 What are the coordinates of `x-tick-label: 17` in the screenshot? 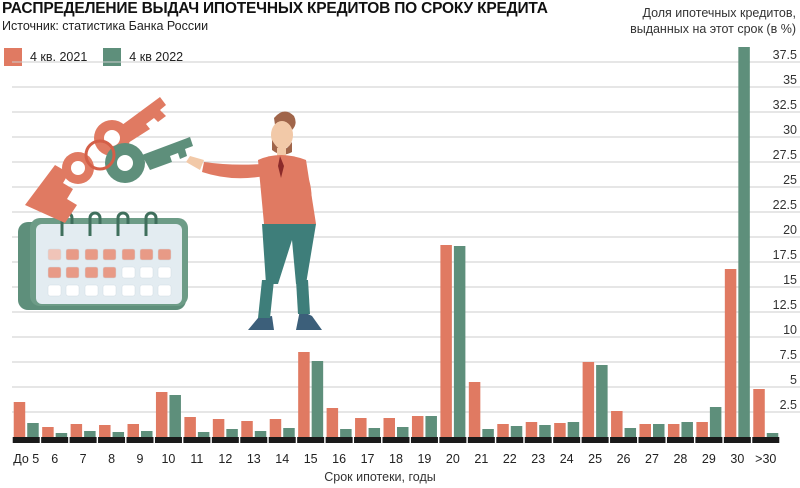 It's located at (368, 459).